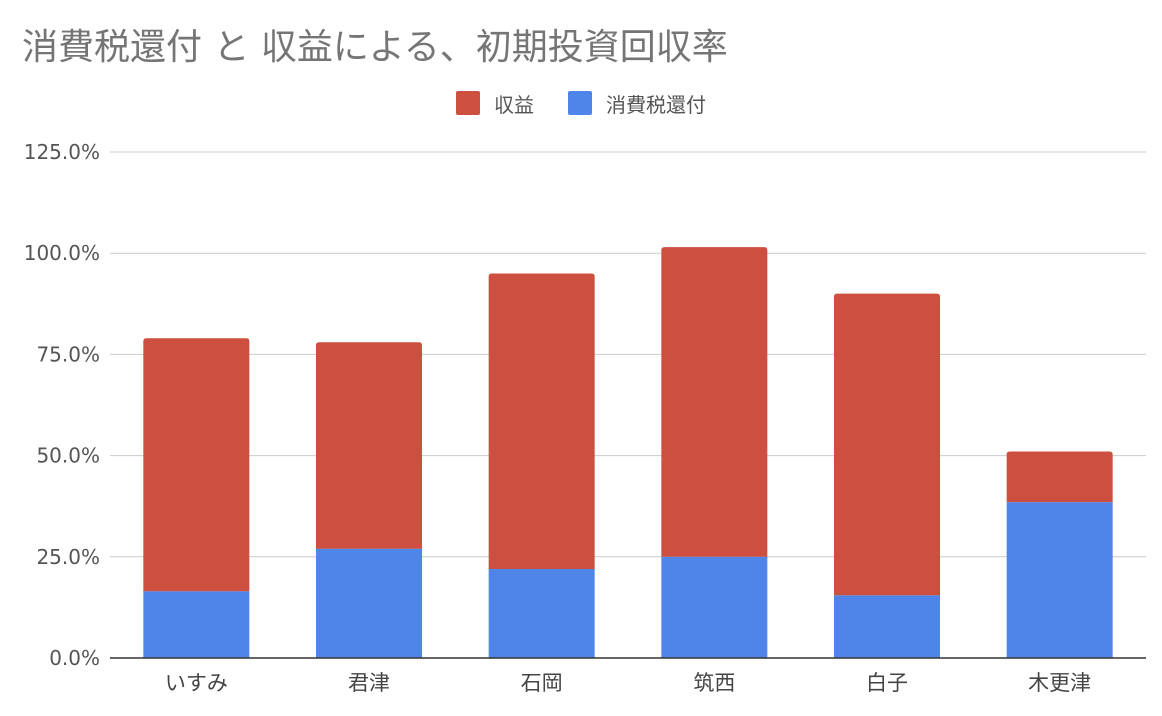  What do you see at coordinates (887, 683) in the screenshot?
I see `x-tick-label: 白子` at bounding box center [887, 683].